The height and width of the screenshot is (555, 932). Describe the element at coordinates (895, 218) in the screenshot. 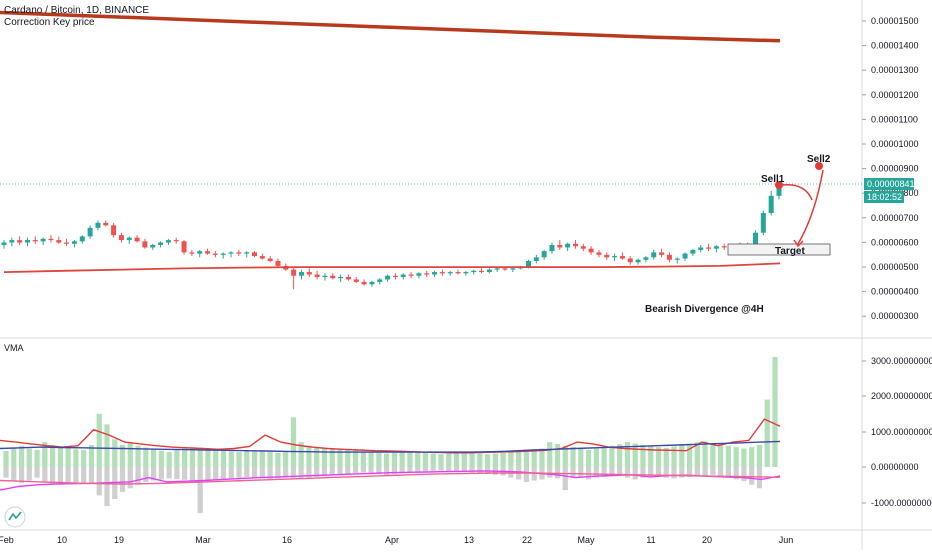

I see `price-axis-label: 0.00000700` at that location.